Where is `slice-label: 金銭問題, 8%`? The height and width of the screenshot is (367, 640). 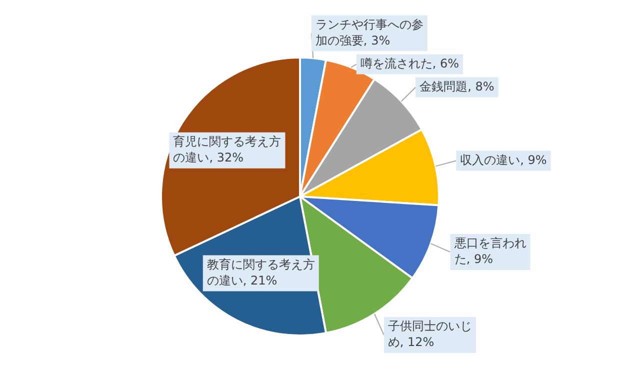 slice-label: 金銭問題, 8% is located at coordinates (457, 86).